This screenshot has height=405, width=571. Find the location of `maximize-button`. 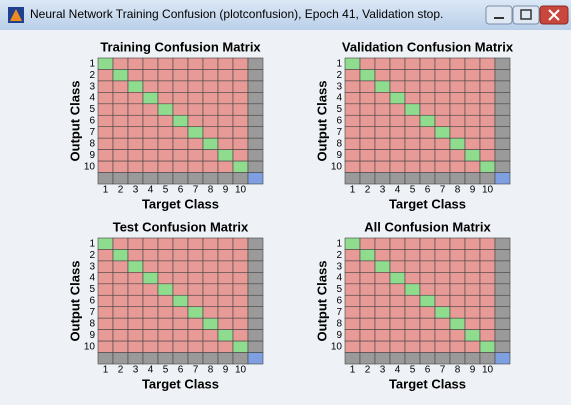

maximize-button is located at coordinates (526, 15).